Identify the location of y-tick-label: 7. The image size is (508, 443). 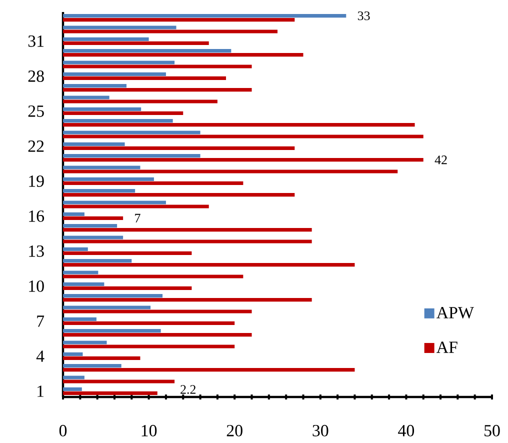
(40, 321).